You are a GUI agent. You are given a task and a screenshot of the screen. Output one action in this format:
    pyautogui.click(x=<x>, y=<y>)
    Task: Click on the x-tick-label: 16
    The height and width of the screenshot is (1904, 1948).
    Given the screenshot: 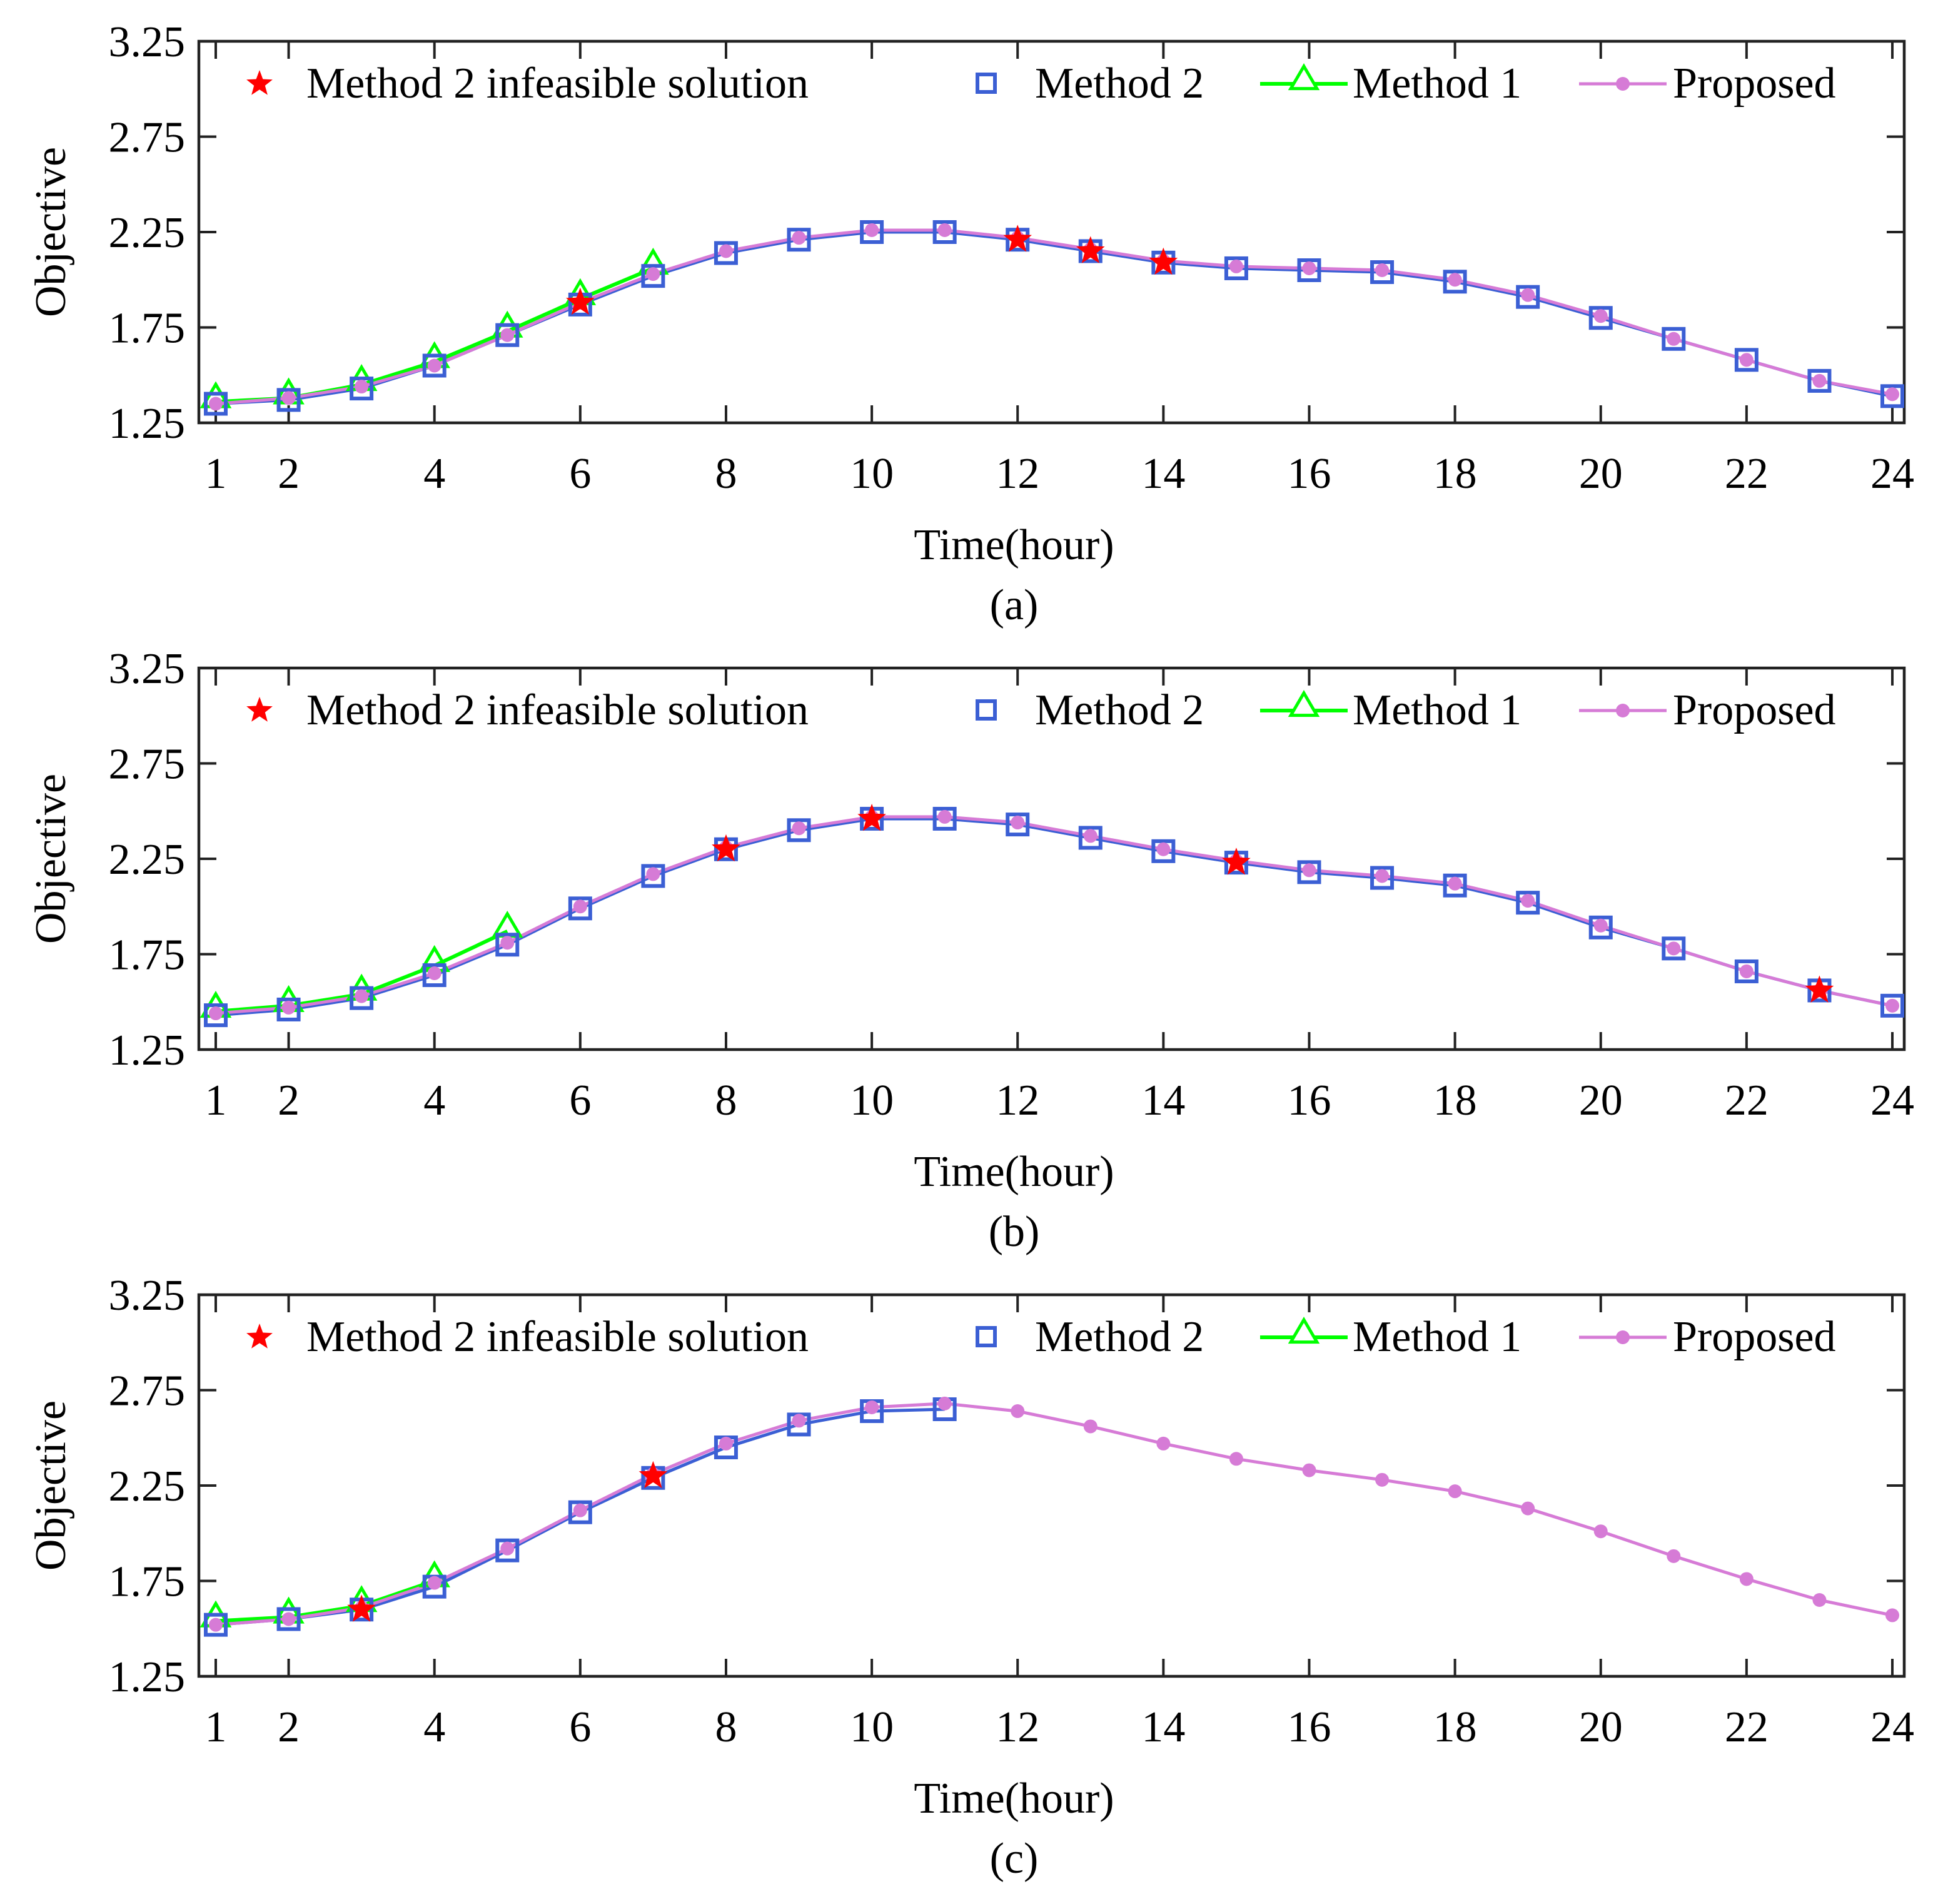 What is the action you would take?
    pyautogui.click(x=1309, y=1727)
    